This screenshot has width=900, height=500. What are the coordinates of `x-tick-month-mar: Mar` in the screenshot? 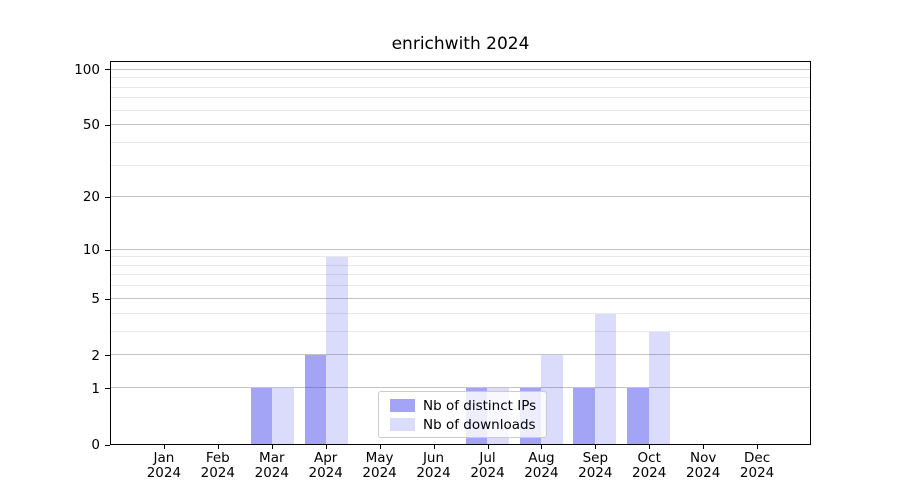 It's located at (272, 458).